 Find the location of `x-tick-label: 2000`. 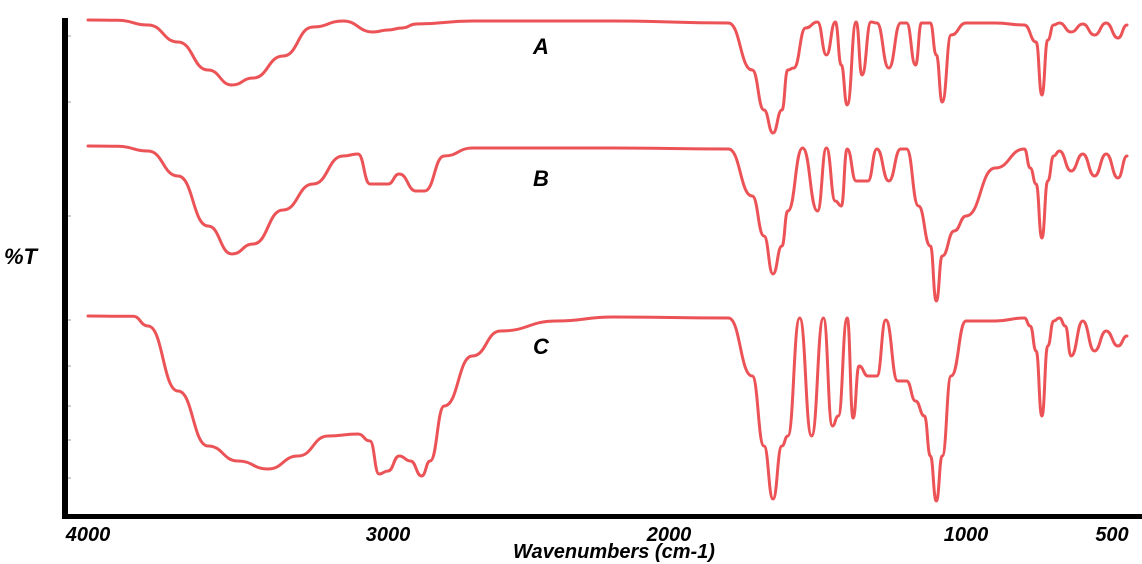

x-tick-label: 2000 is located at coordinates (669, 535).